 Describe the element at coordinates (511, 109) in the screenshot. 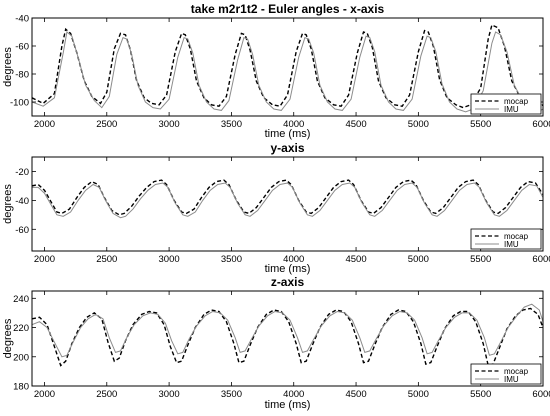

I see `panel-1-legend-label-imu: IMU` at that location.